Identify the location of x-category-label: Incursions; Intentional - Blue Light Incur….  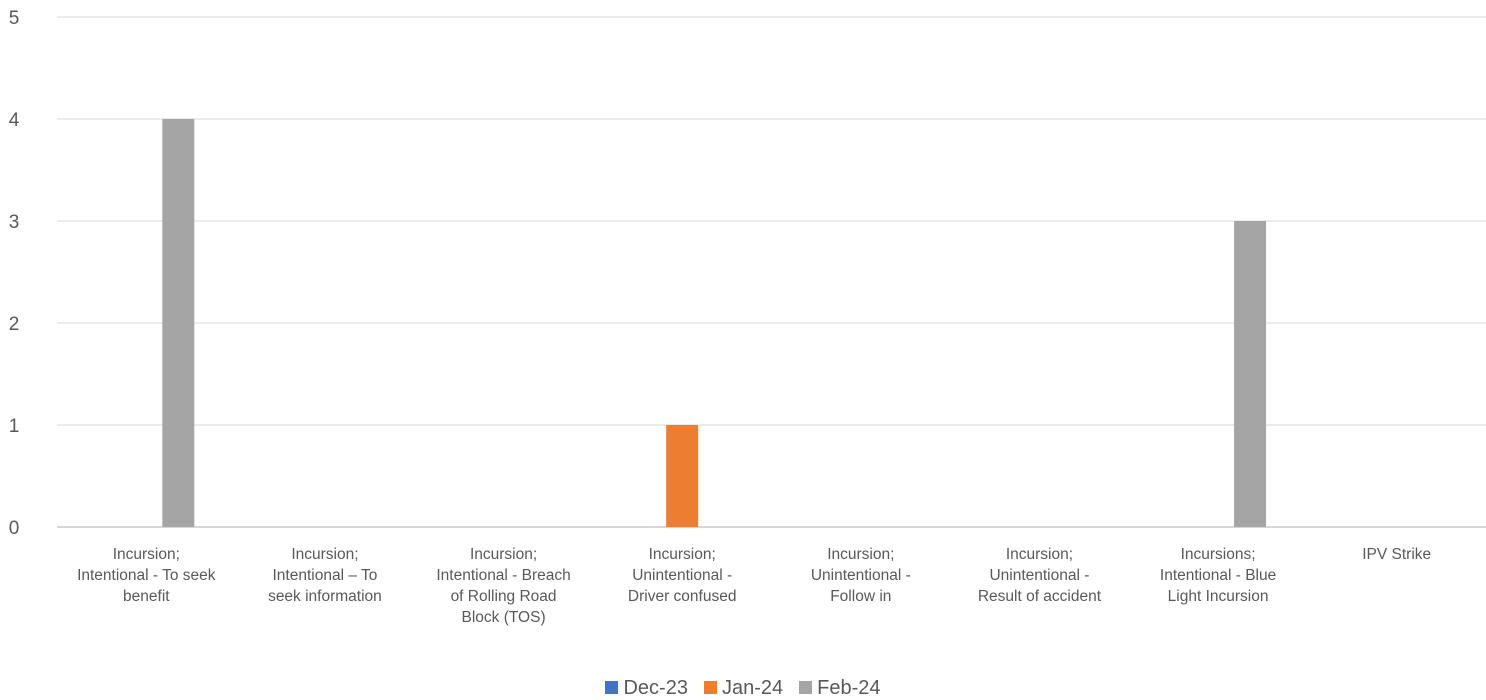
(1218, 575).